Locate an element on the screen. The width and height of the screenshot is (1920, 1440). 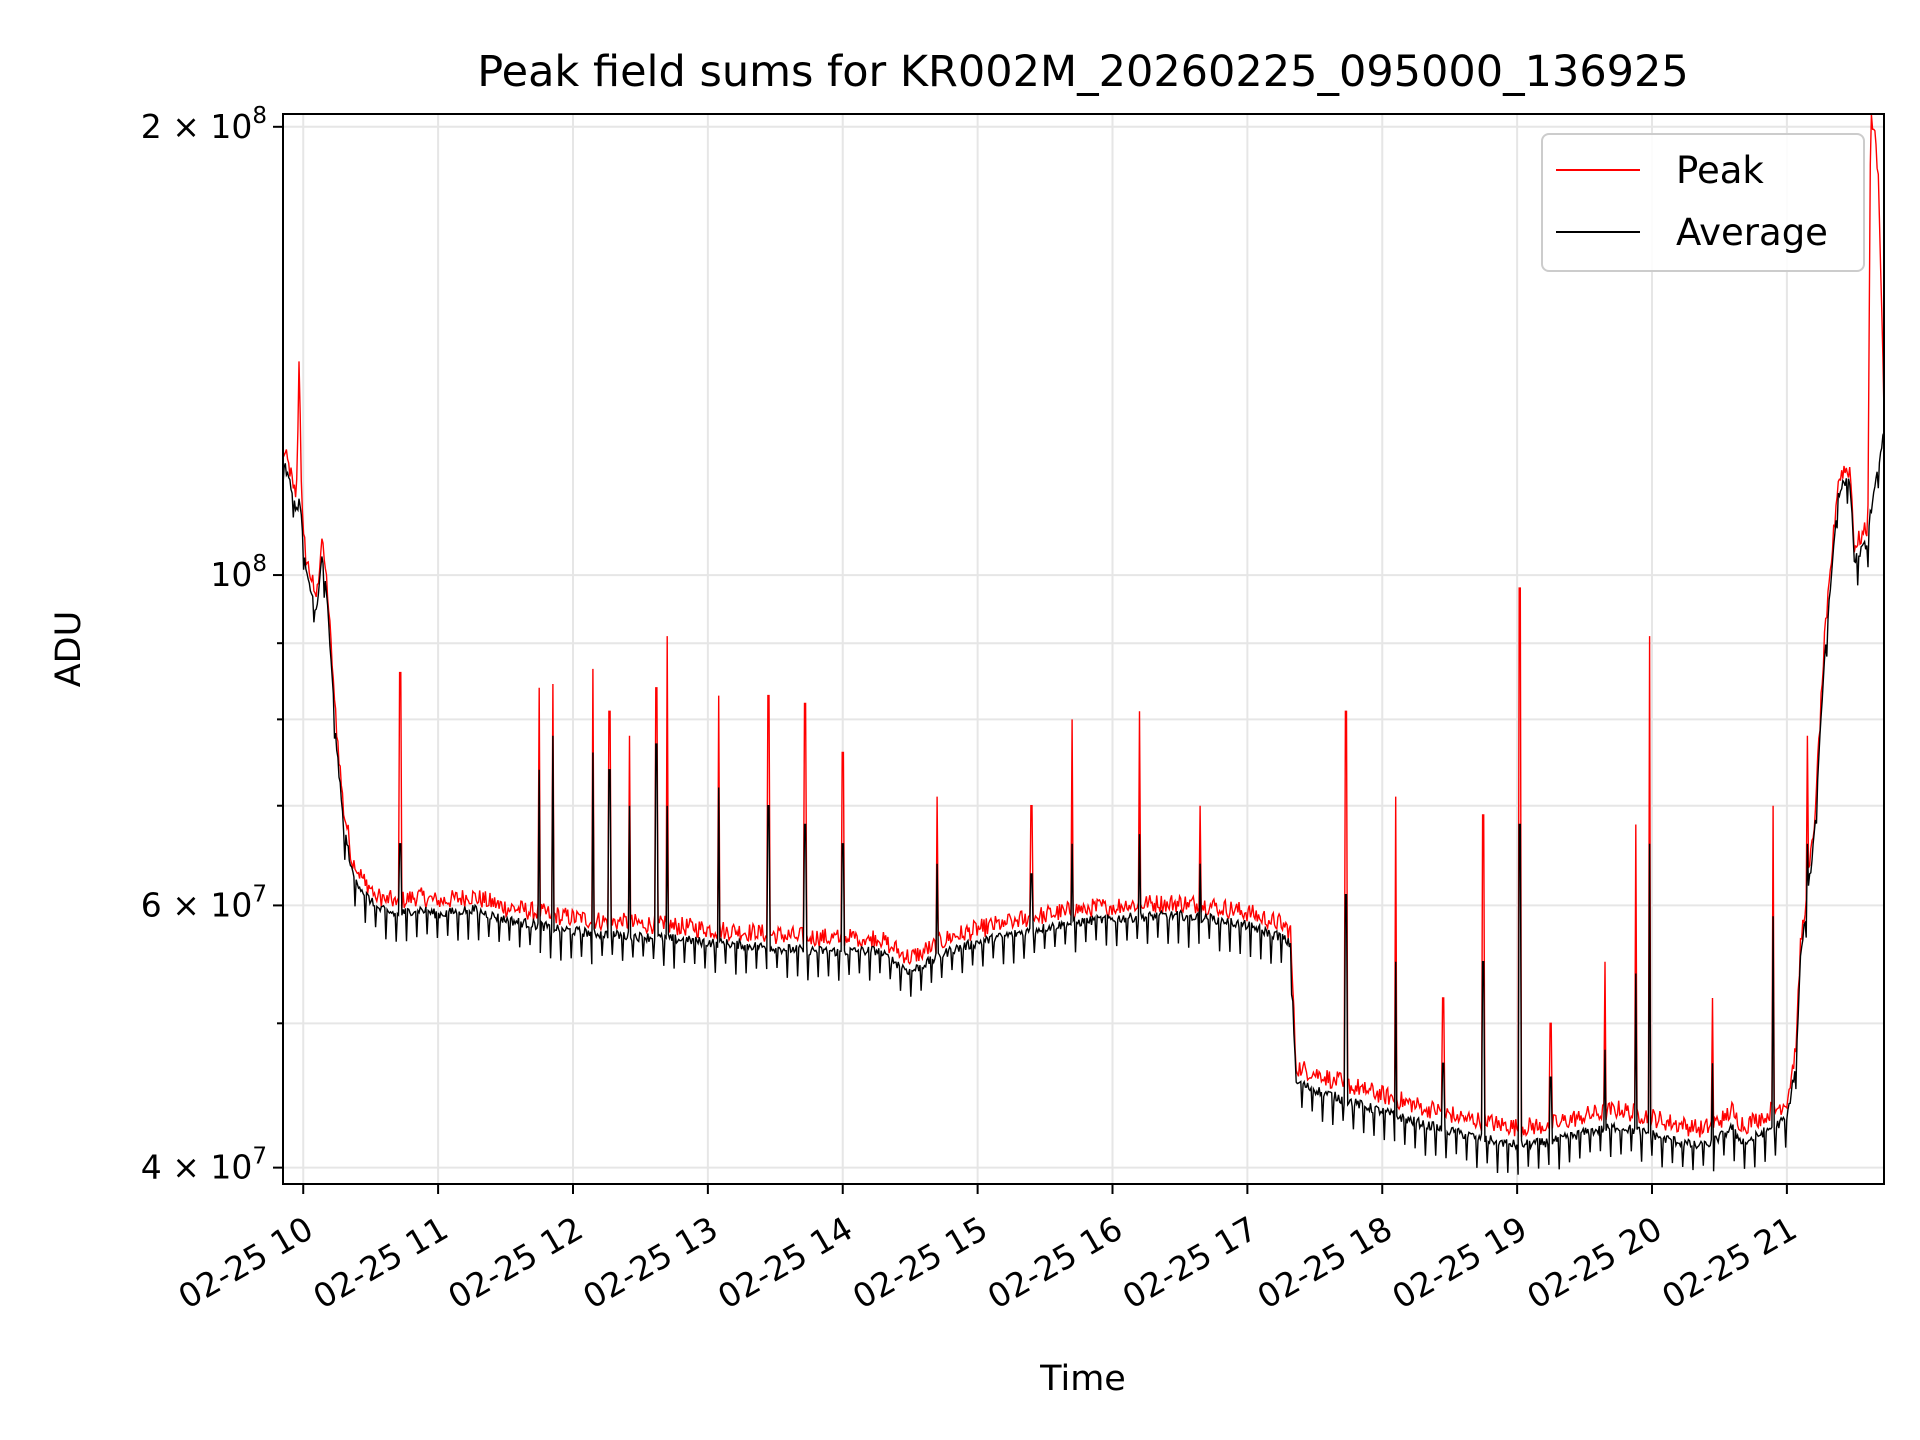
x-axis-label: Time is located at coordinates (1082, 1379).